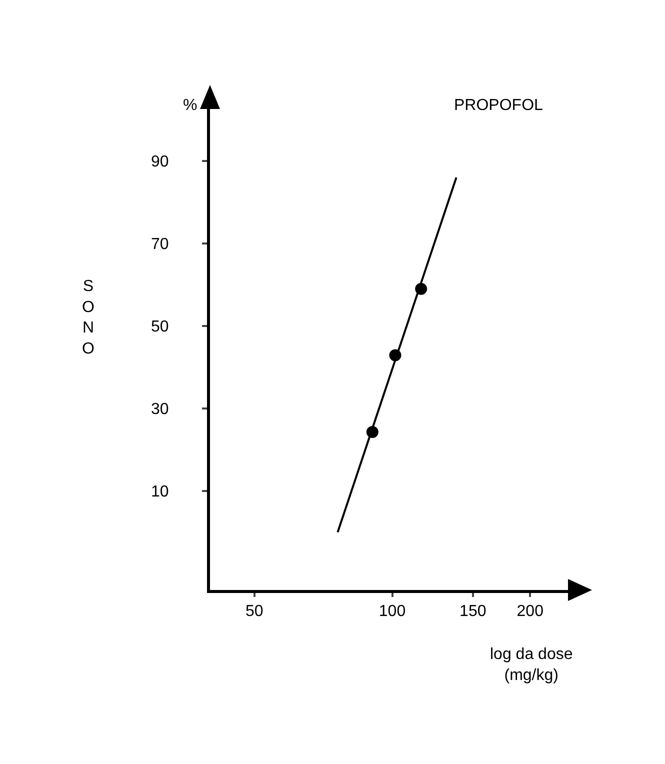 This screenshot has width=665, height=764. Describe the element at coordinates (392, 611) in the screenshot. I see `x-tick-label: 100` at that location.